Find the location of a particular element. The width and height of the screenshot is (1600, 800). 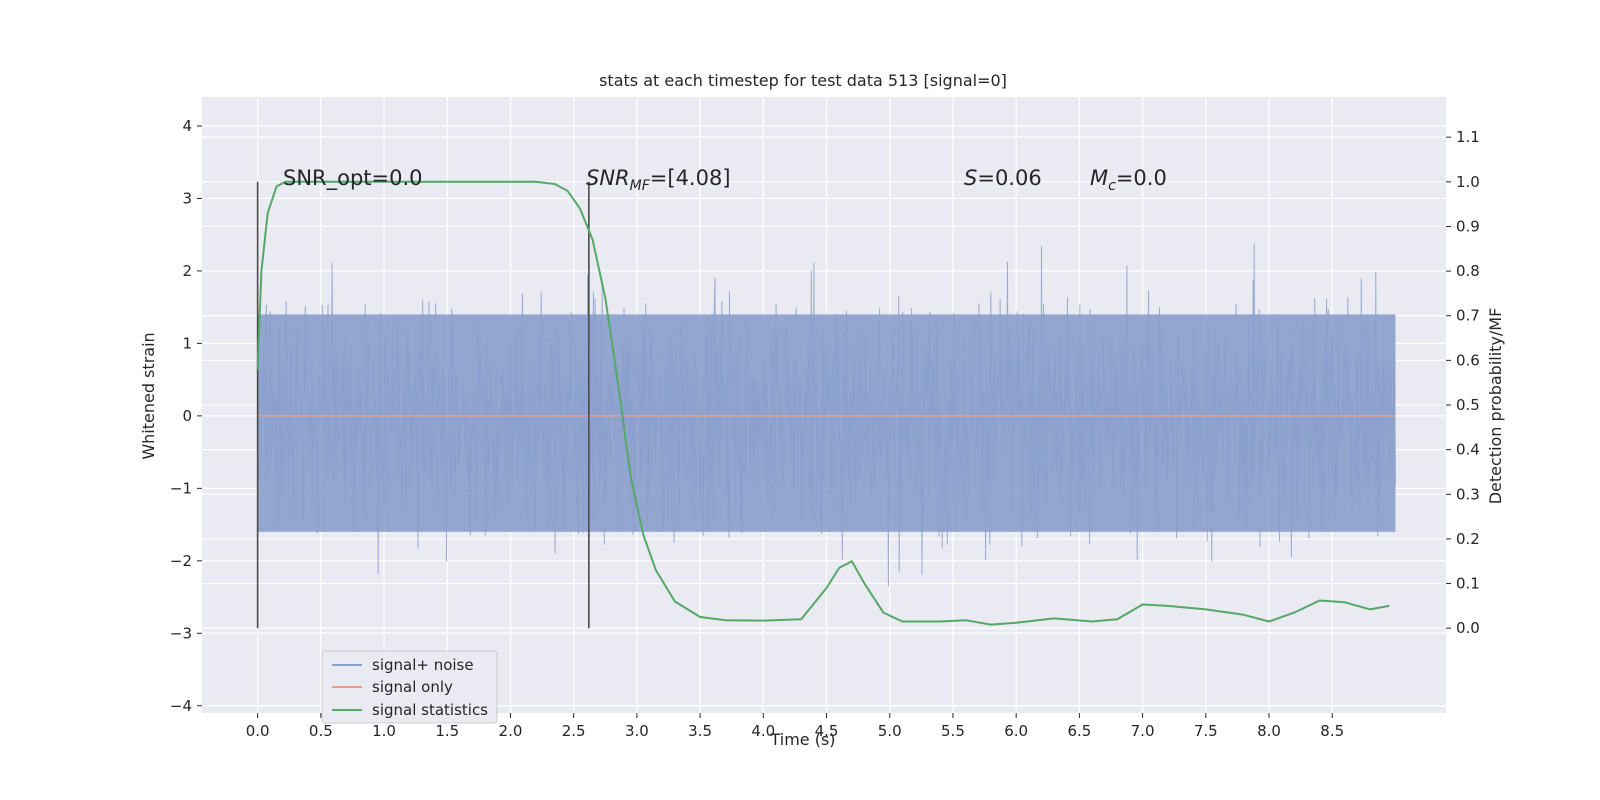

x-tick-label: 1.5 is located at coordinates (447, 731).